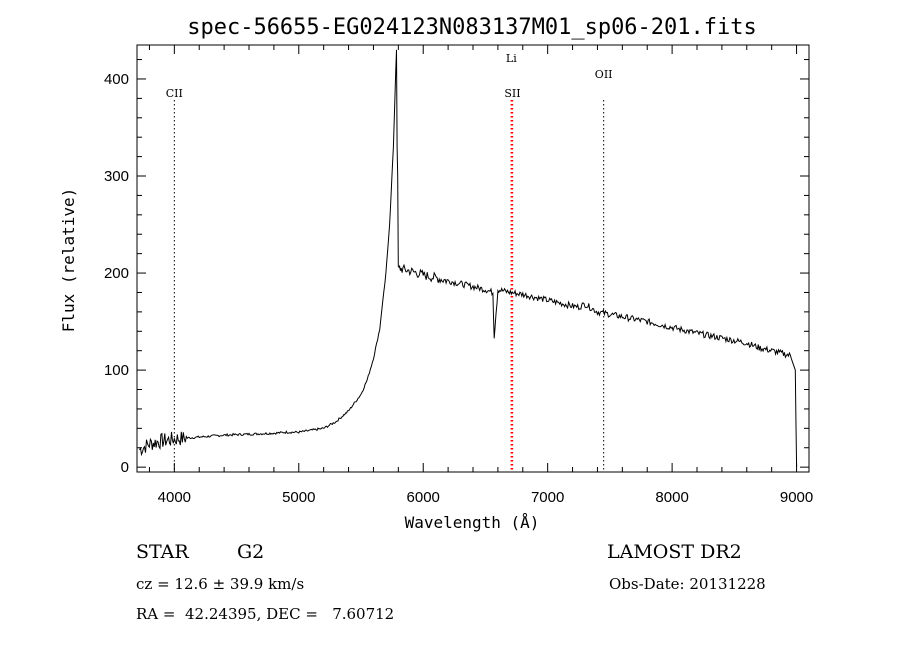 This screenshot has height=650, width=900. What do you see at coordinates (512, 93) in the screenshot?
I see `marker-label: SII` at bounding box center [512, 93].